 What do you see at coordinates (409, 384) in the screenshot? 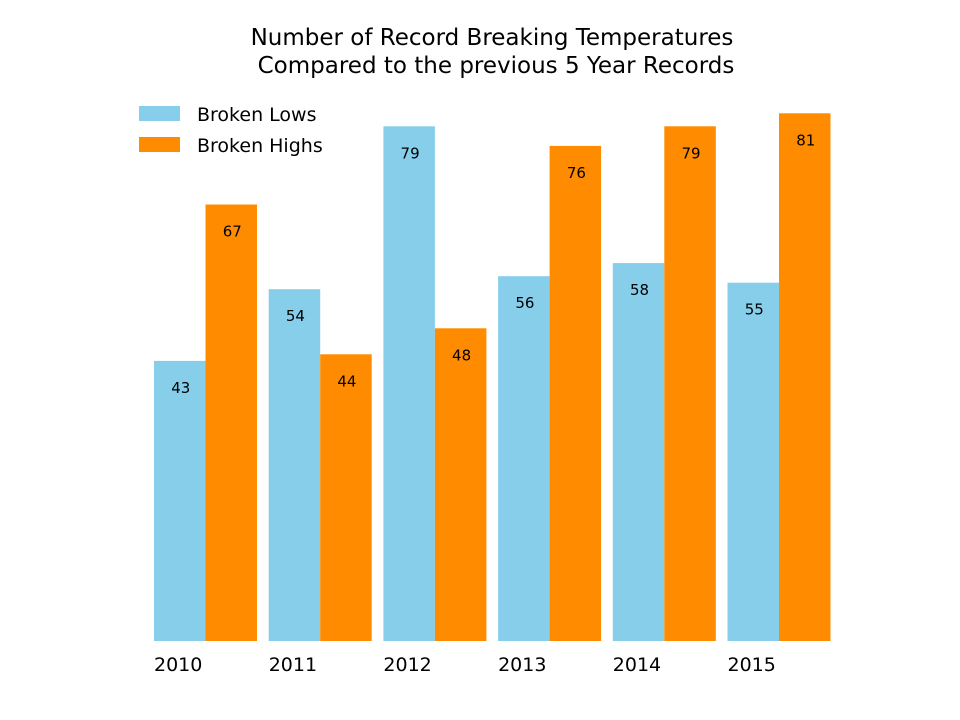
I see `bar-broken-lows-2012` at bounding box center [409, 384].